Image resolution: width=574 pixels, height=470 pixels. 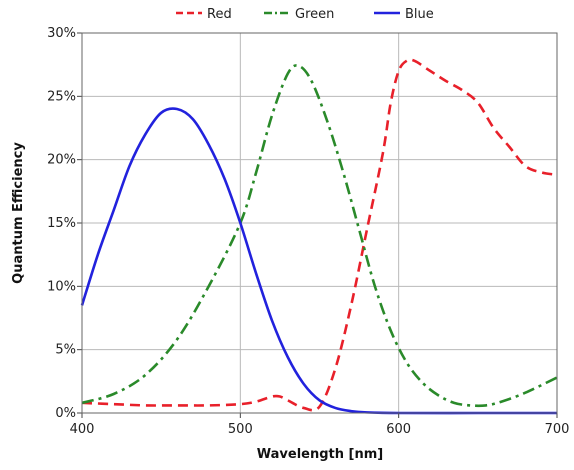 I want to click on y-tick-label: 25%, so click(x=61, y=96).